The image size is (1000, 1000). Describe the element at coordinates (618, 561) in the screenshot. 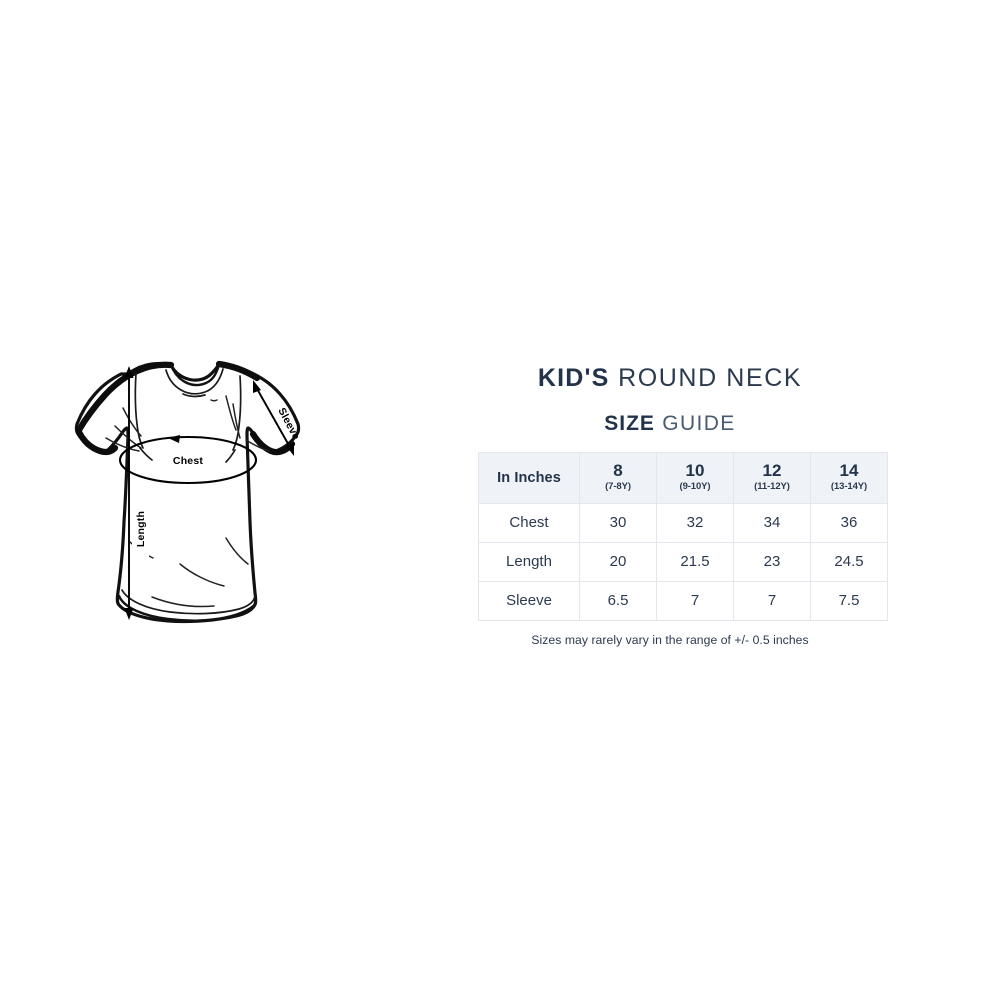

I see `length-value-8: 20` at that location.